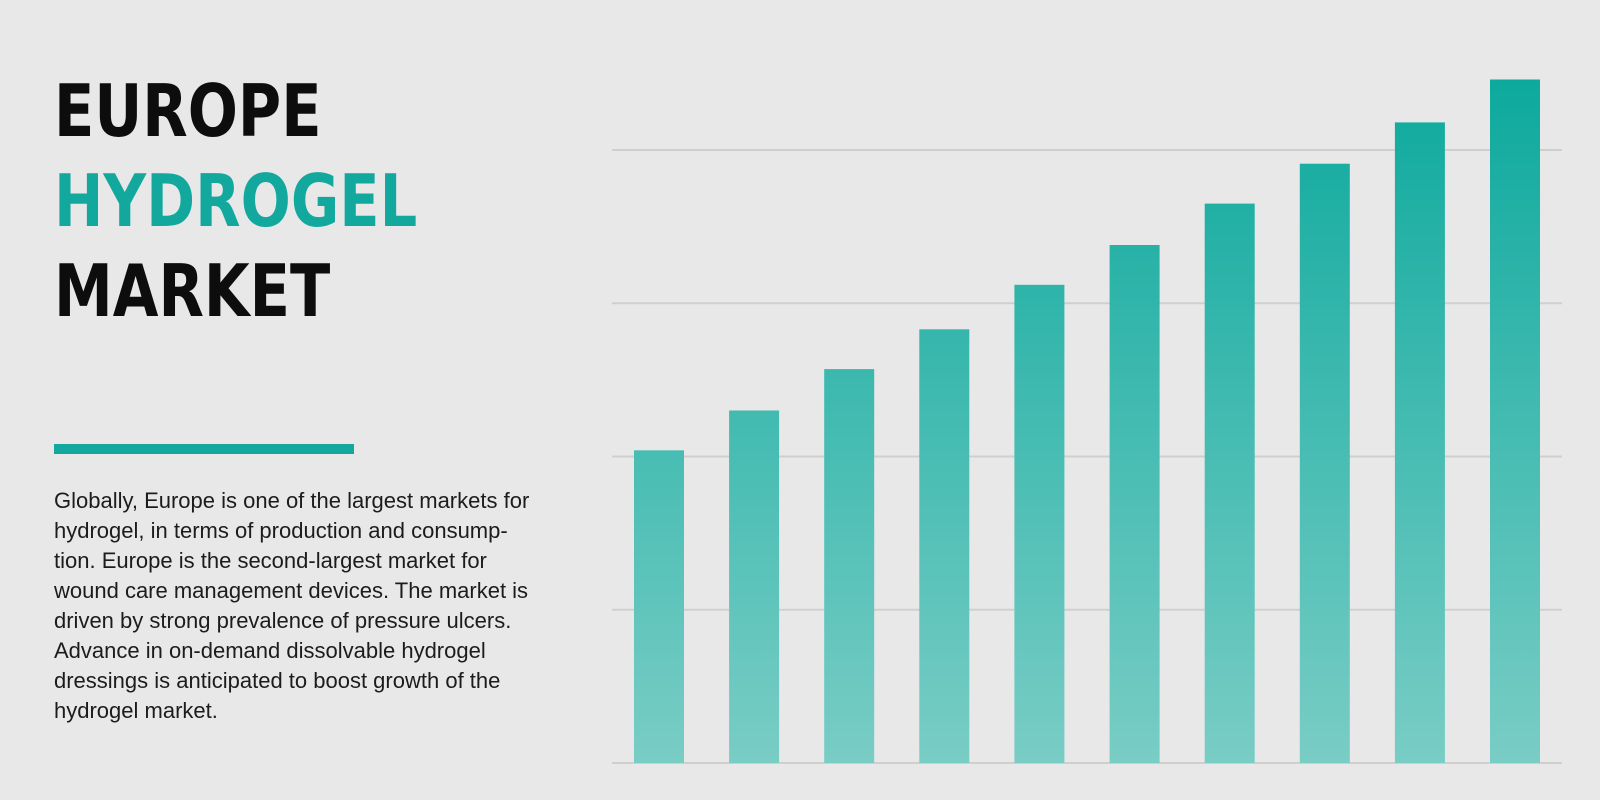 This screenshot has width=1600, height=800. Describe the element at coordinates (204, 449) in the screenshot. I see `accent-divider` at that location.